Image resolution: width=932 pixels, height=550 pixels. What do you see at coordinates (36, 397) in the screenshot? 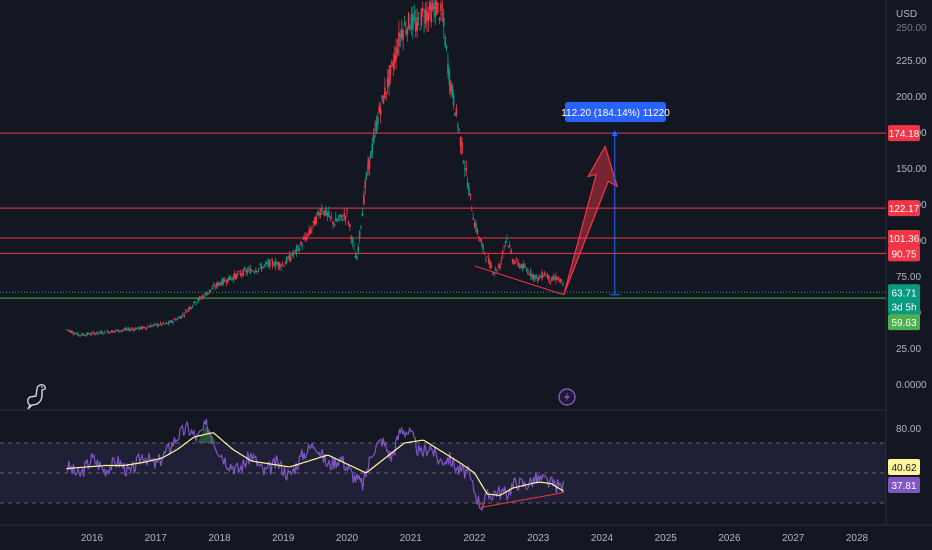
I see `dinosaur-logo-icon` at bounding box center [36, 397].